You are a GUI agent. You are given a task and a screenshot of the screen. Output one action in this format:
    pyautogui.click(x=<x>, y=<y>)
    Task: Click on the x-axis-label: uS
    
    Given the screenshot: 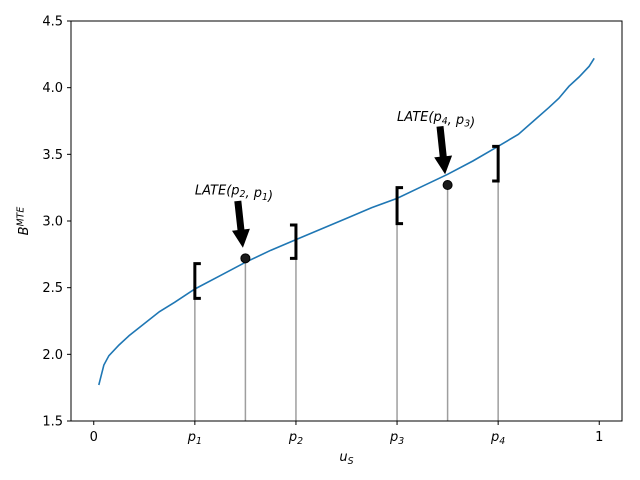 What is the action you would take?
    pyautogui.click(x=346, y=458)
    